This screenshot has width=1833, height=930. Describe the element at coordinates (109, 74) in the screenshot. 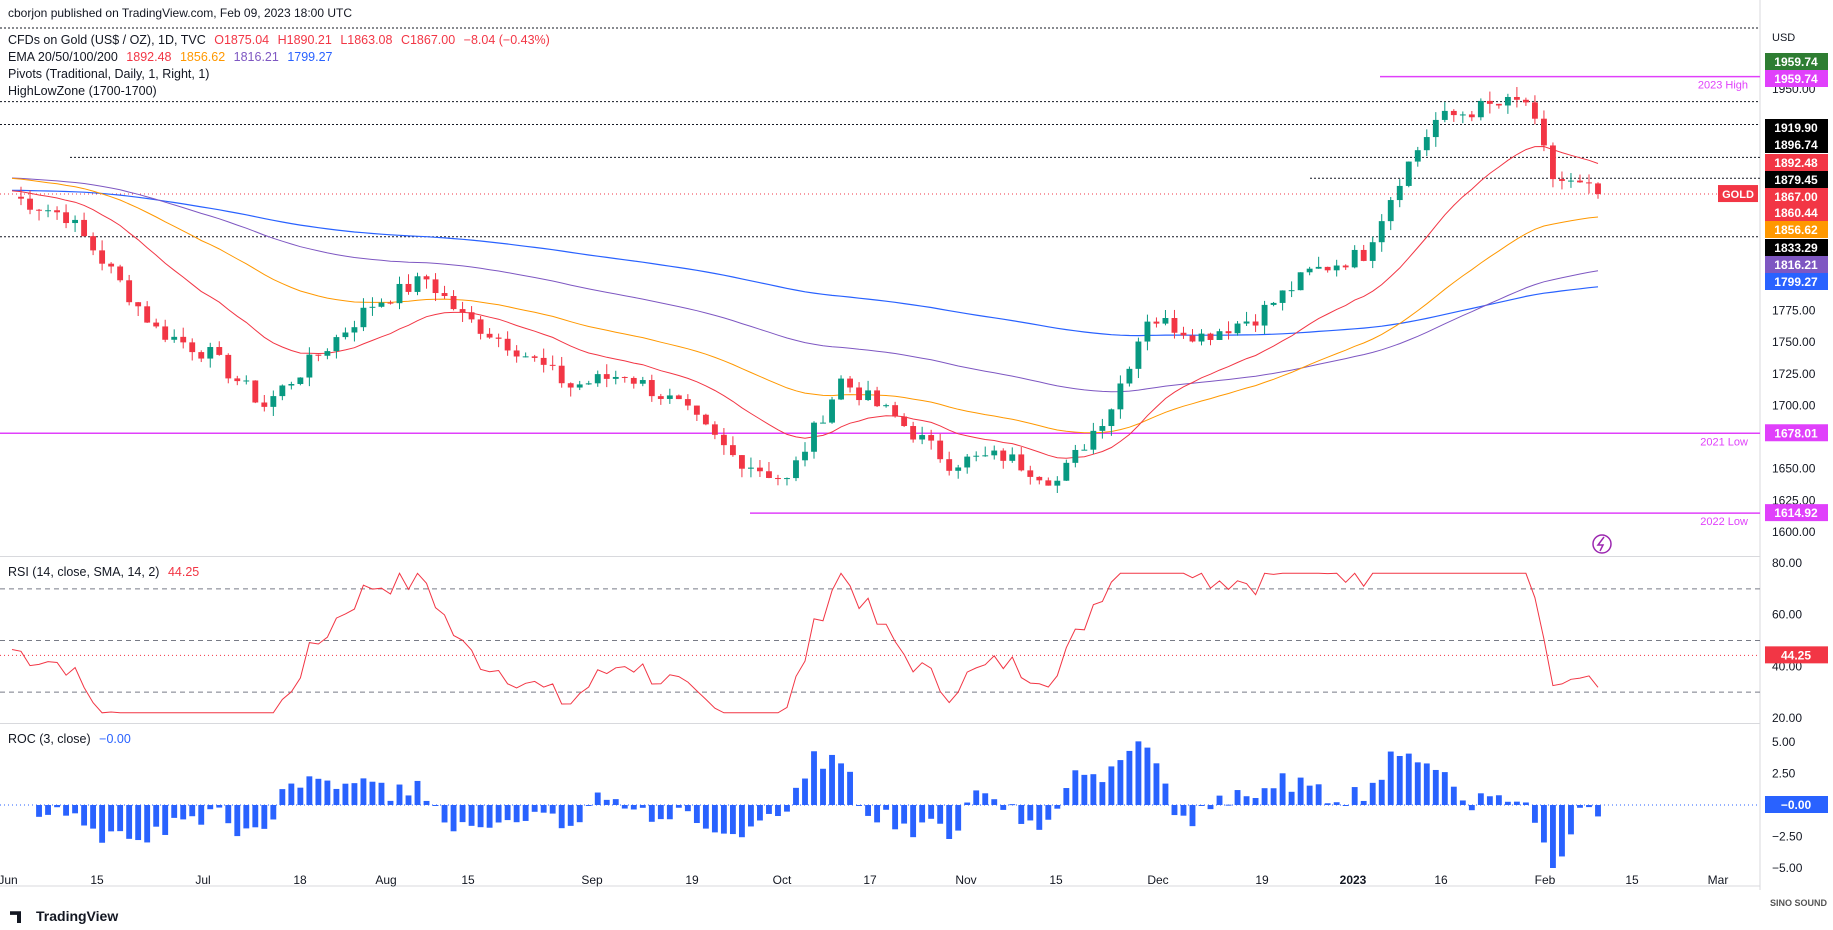

I see `pivots-legend: Pivots (Traditional, Daily, 1, Right, 1)` at that location.